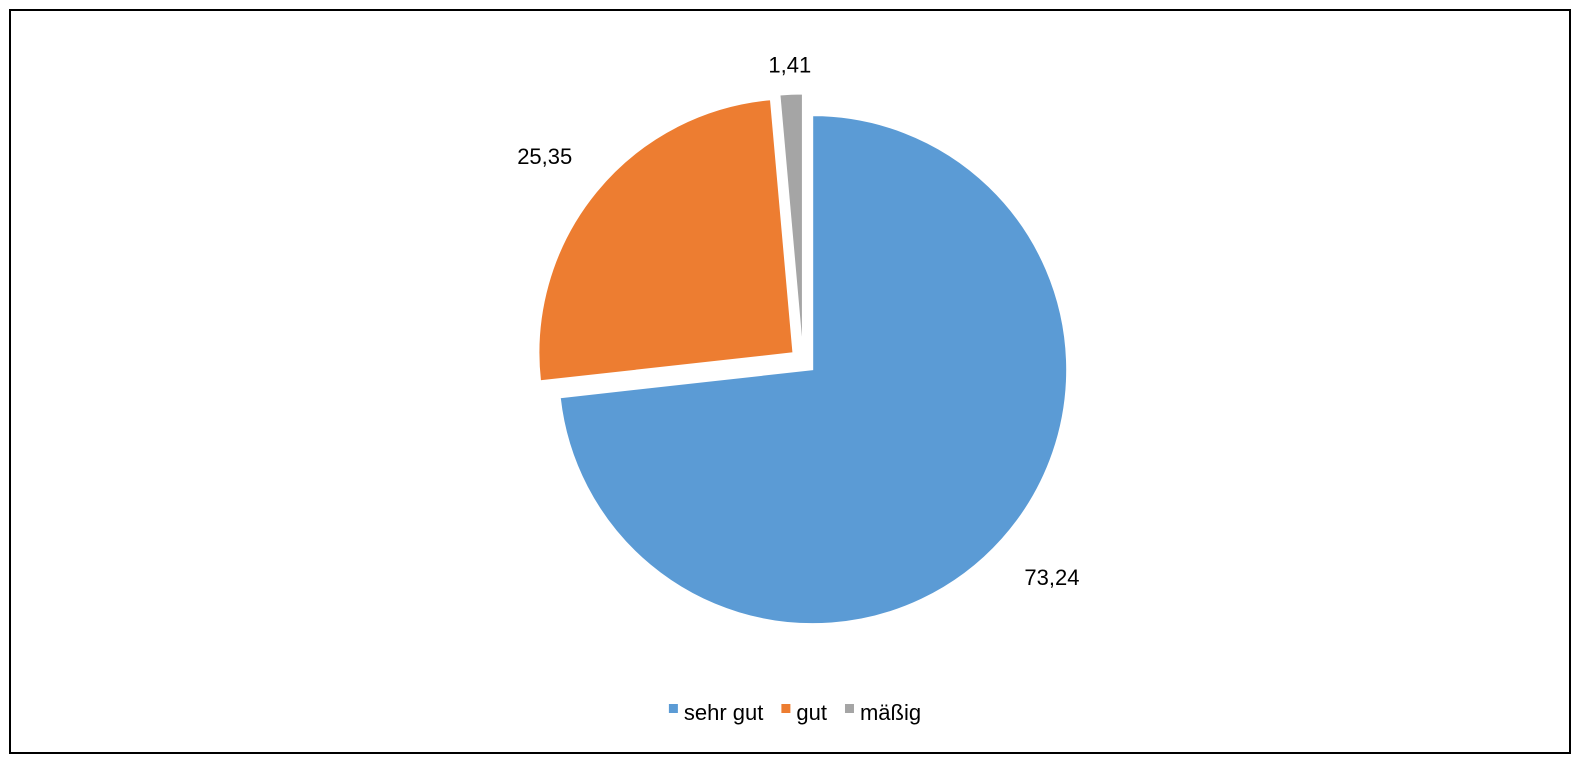 This screenshot has width=1575, height=757. I want to click on legend-item-mäßig: mäßig, so click(882, 712).